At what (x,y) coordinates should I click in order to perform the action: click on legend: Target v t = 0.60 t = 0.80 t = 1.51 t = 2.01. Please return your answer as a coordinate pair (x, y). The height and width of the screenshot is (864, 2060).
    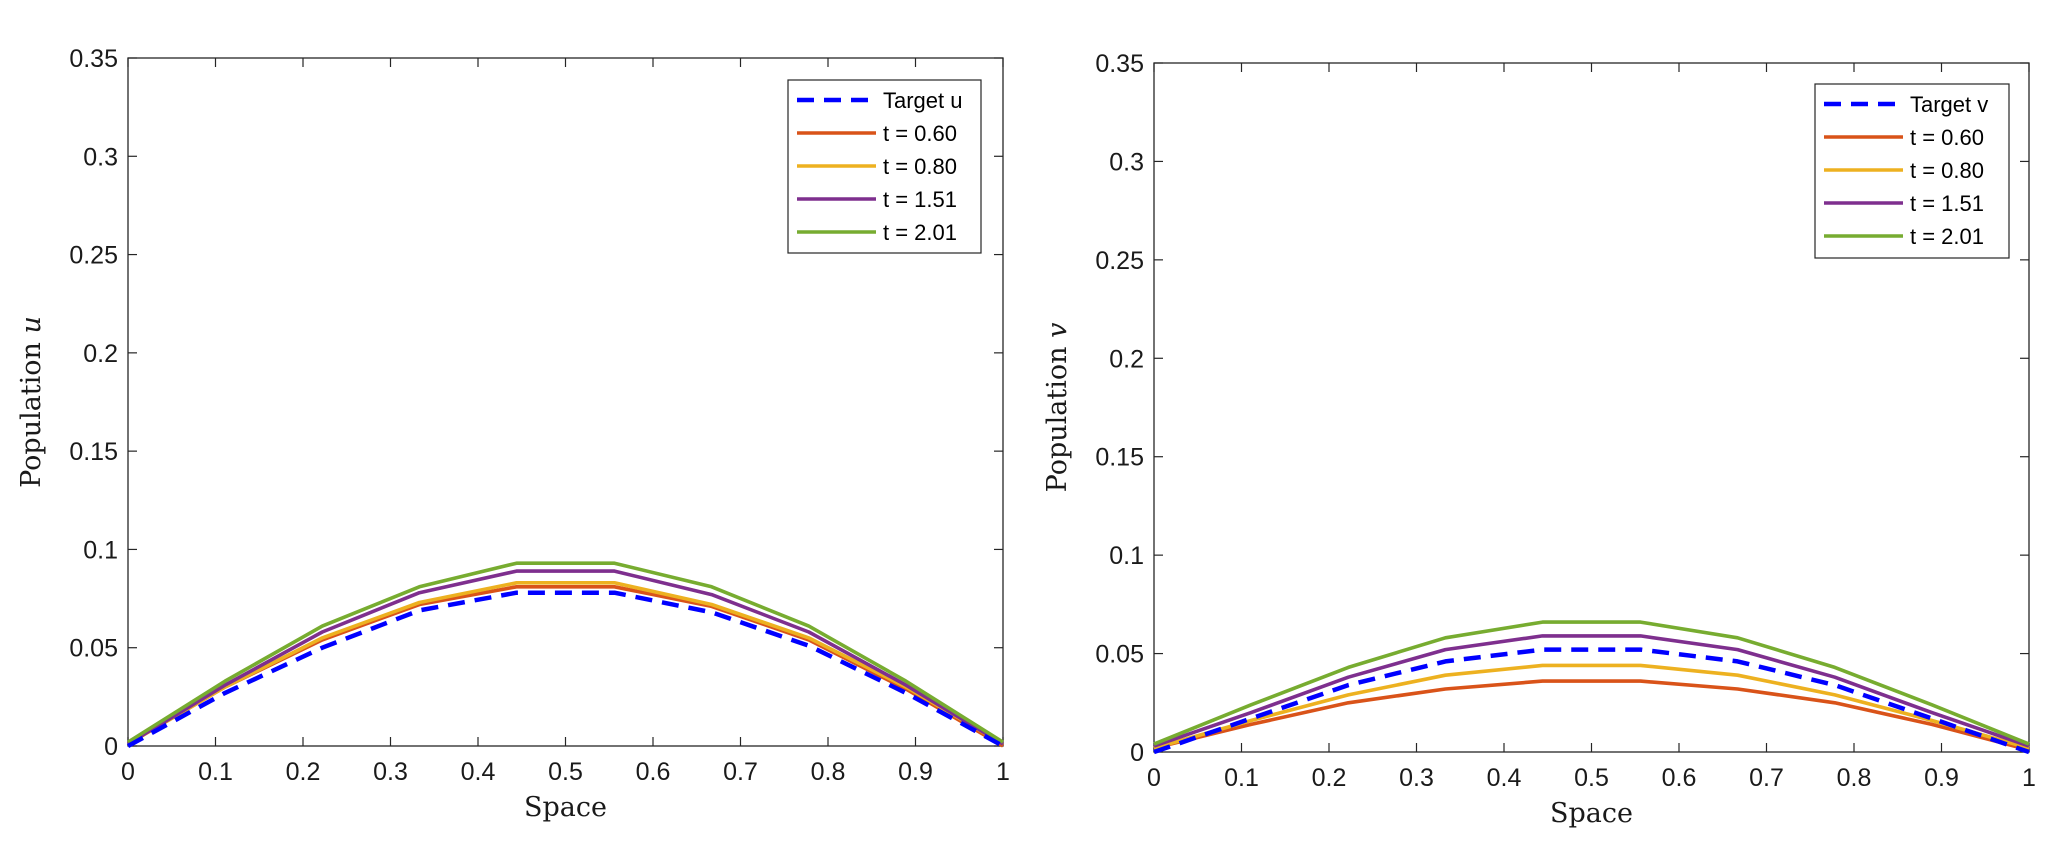
    Looking at the image, I should click on (1912, 171).